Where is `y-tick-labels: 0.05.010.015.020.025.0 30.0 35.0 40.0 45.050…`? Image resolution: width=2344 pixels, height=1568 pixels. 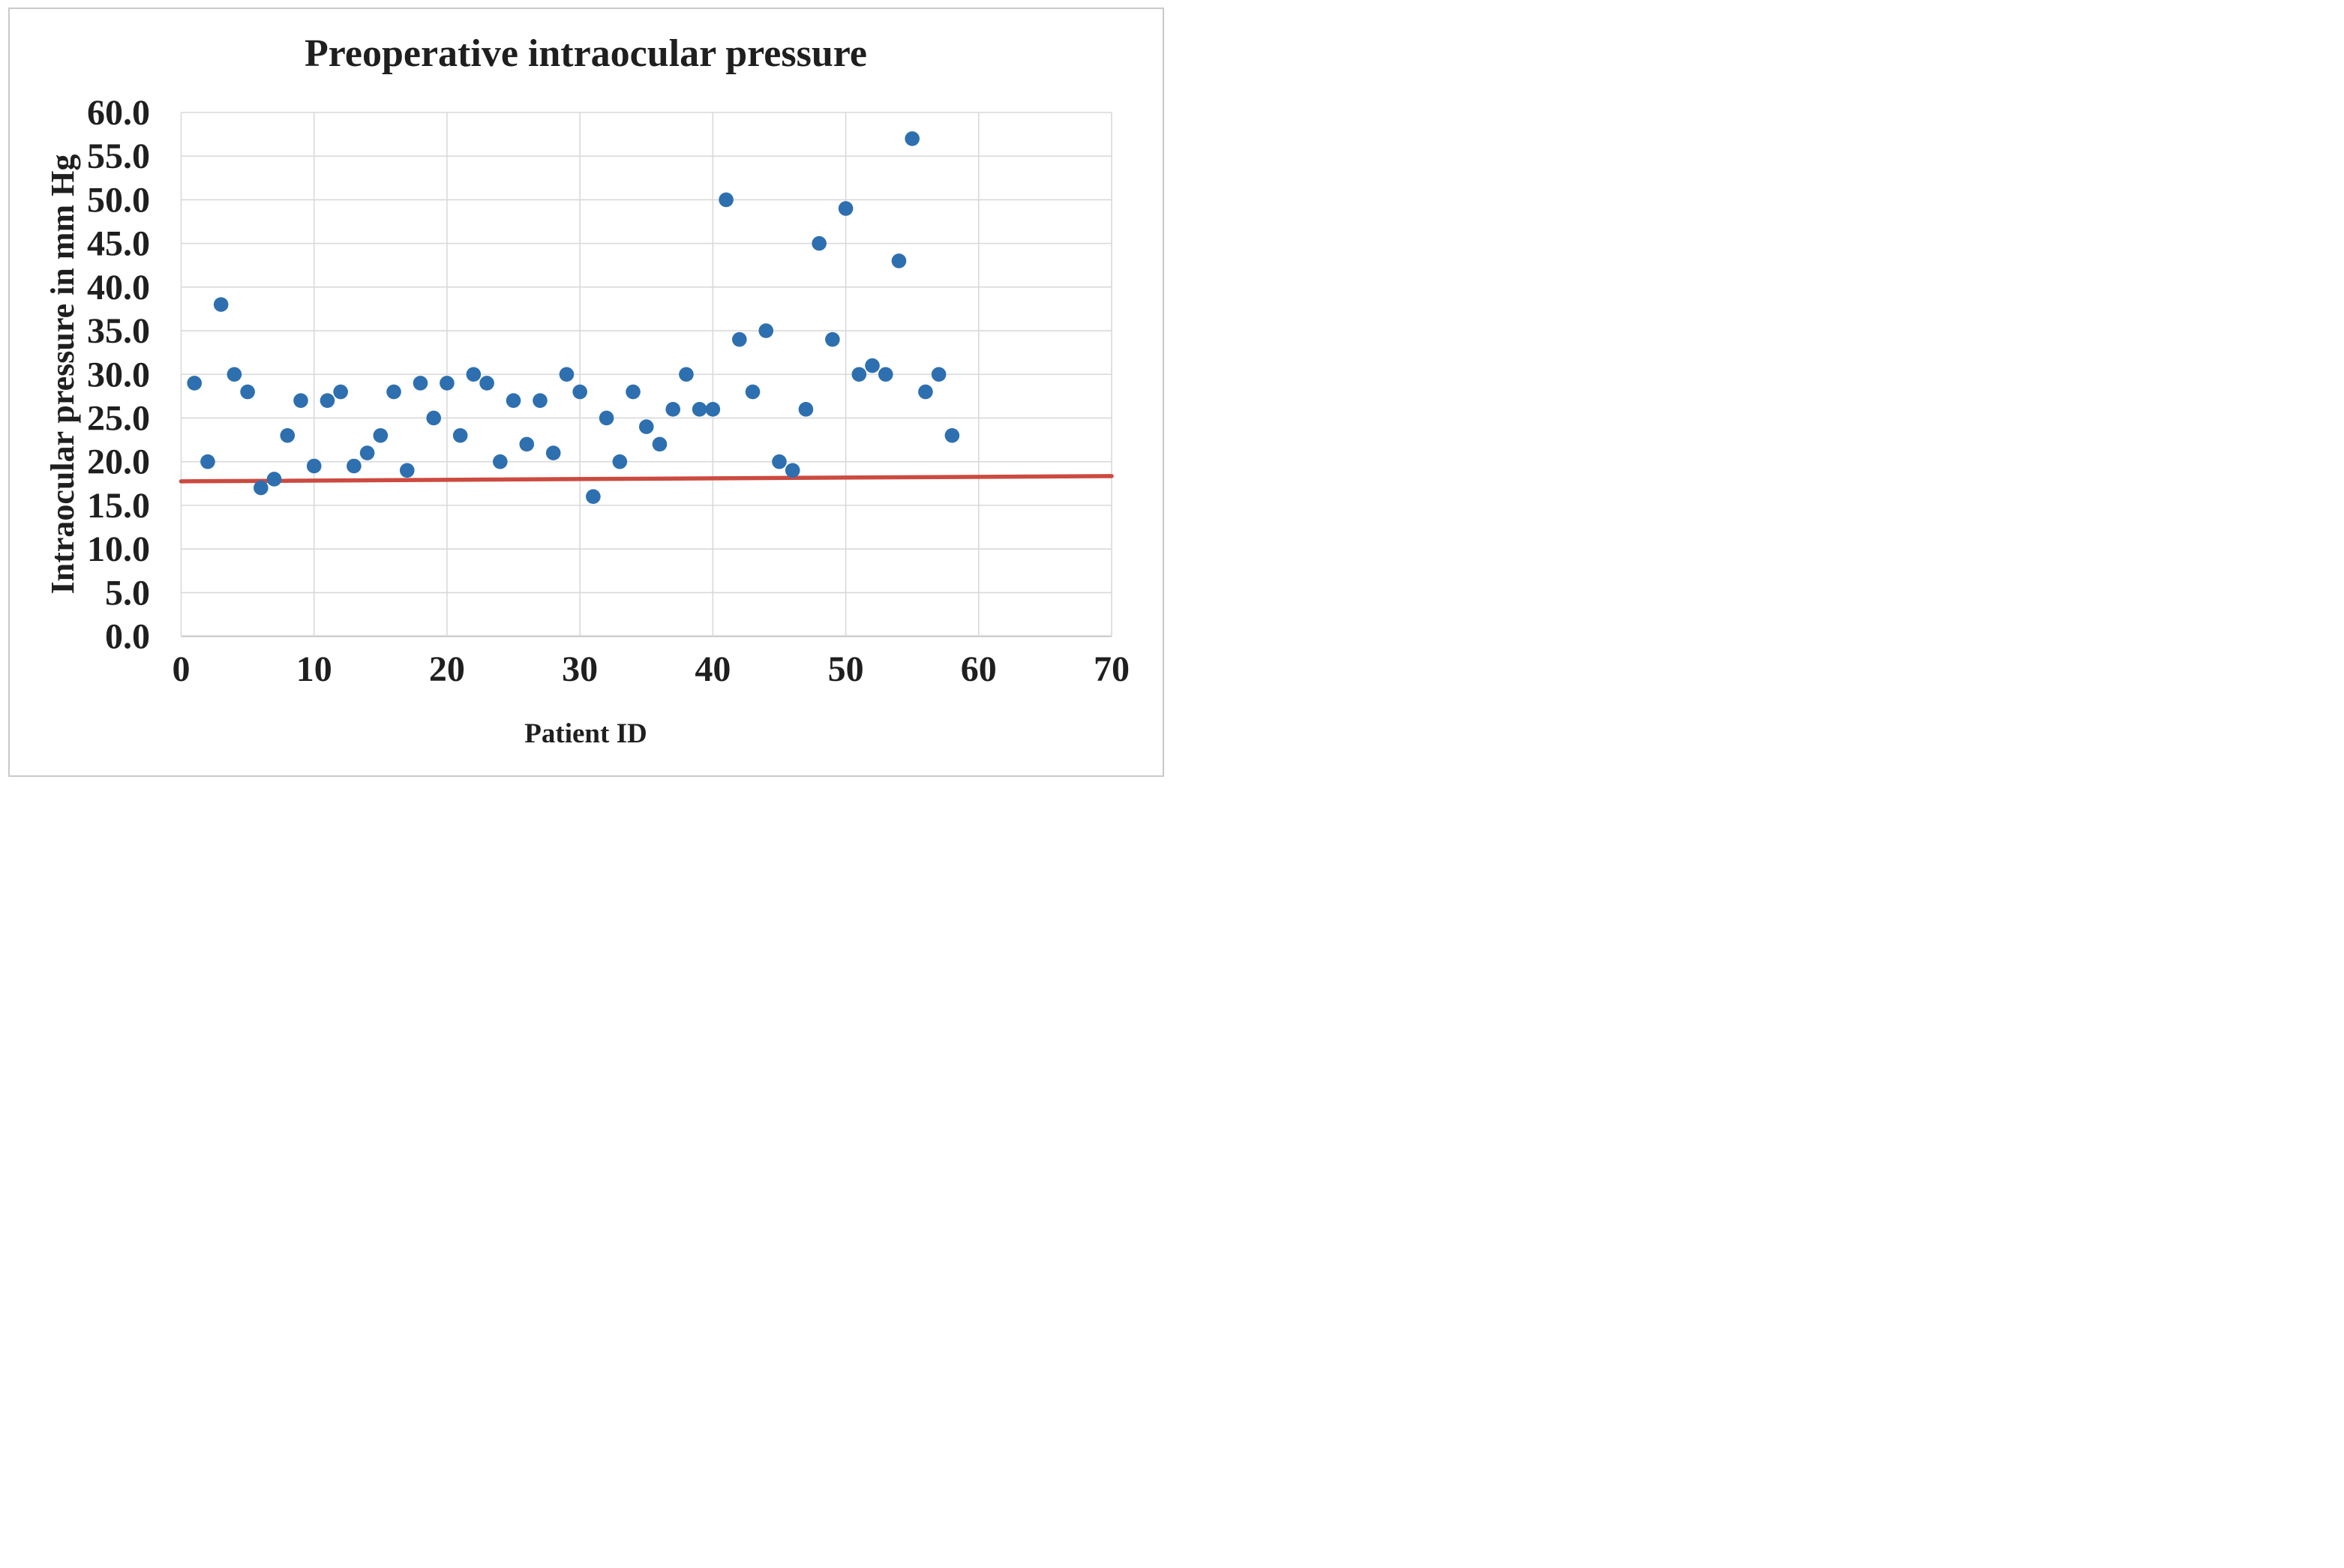 y-tick-labels: 0.05.010.015.020.025.0 30.0 35.0 40.0 45.050… is located at coordinates (118, 375).